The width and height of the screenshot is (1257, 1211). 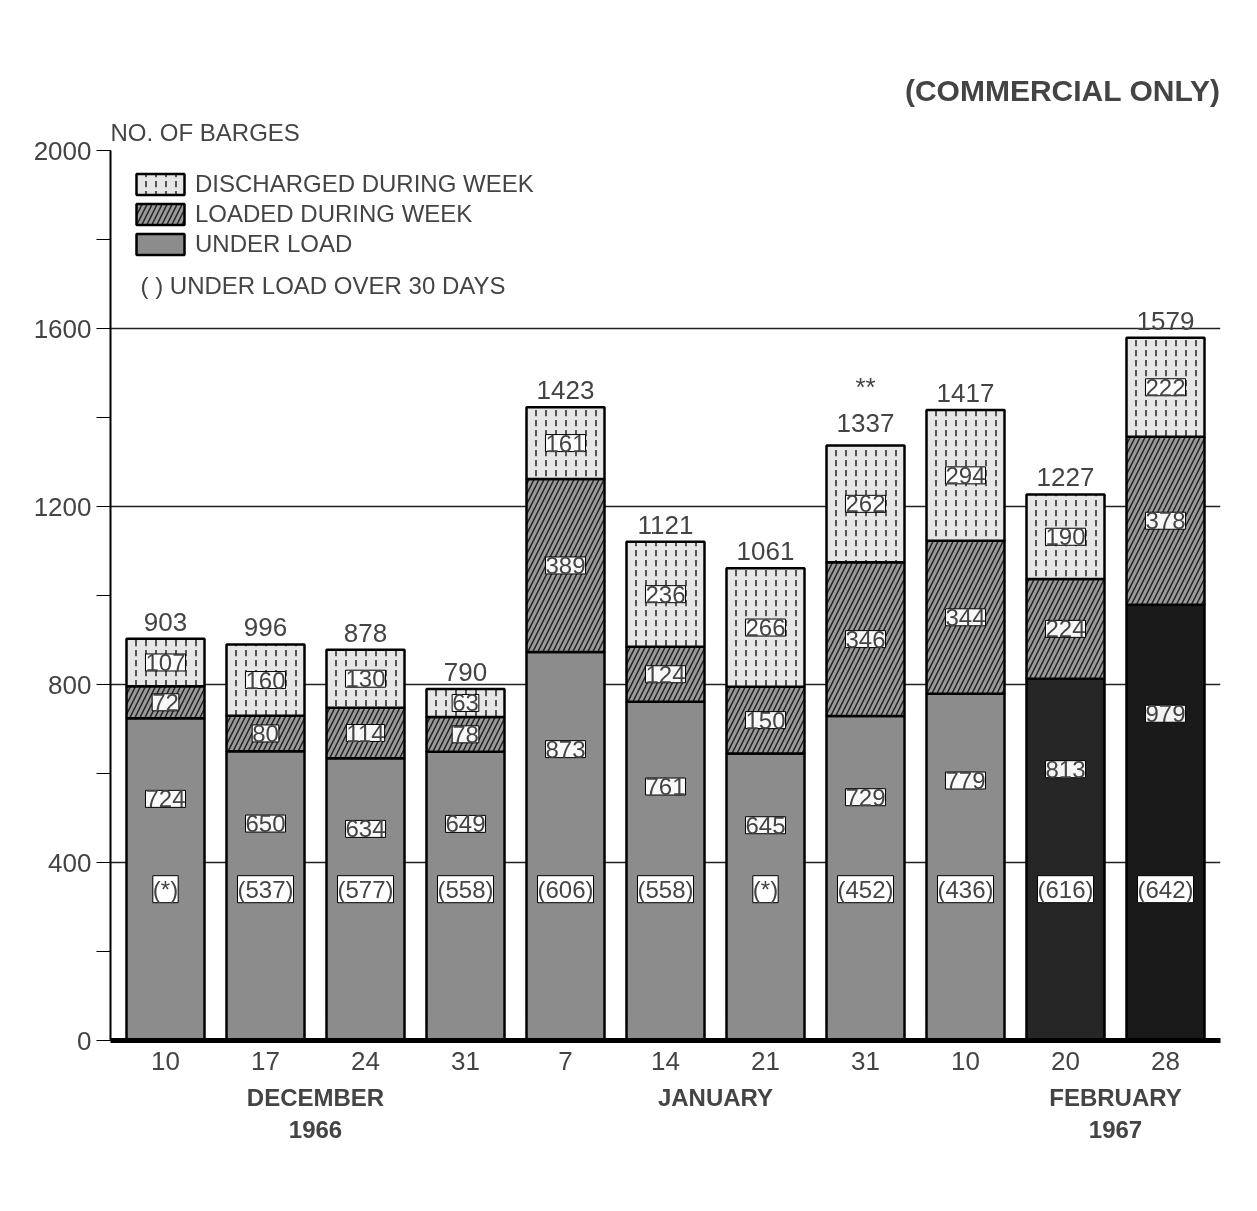 I want to click on data-label: 294, so click(x=965, y=475).